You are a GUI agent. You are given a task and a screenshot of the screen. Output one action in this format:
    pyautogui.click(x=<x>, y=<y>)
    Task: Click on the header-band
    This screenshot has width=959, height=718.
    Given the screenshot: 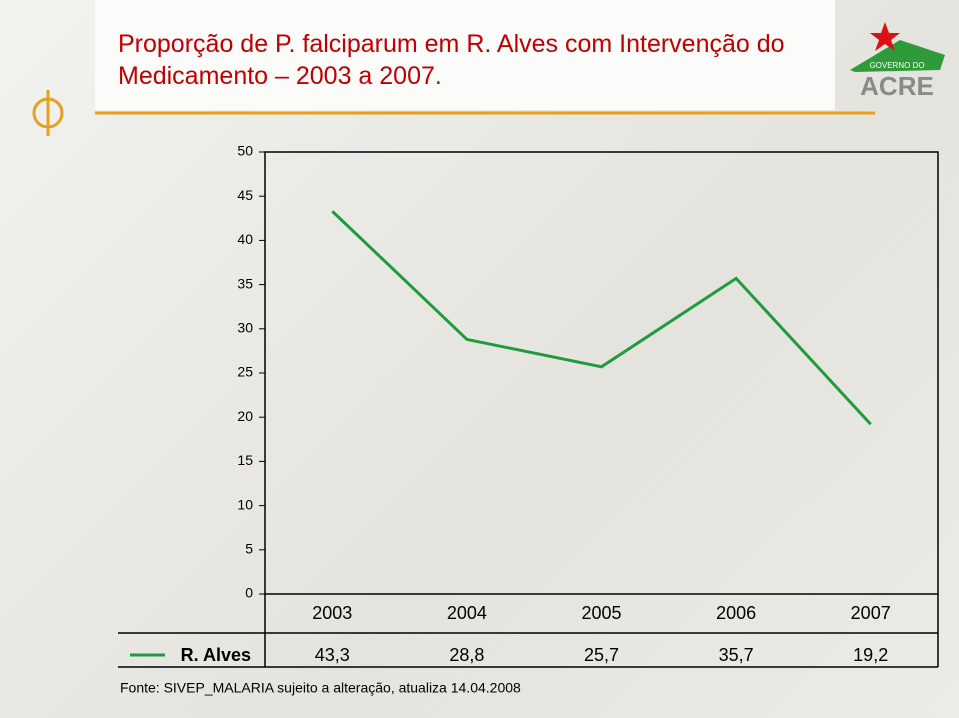 What is the action you would take?
    pyautogui.click(x=465, y=55)
    